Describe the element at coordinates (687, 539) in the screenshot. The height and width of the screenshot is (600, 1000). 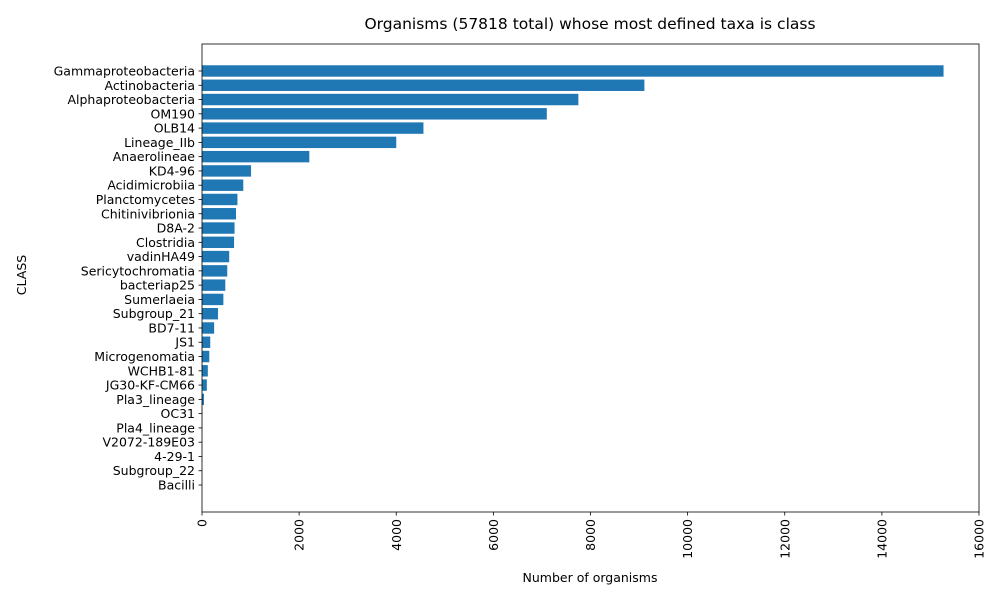
I see `x-tick-label: 10000` at that location.